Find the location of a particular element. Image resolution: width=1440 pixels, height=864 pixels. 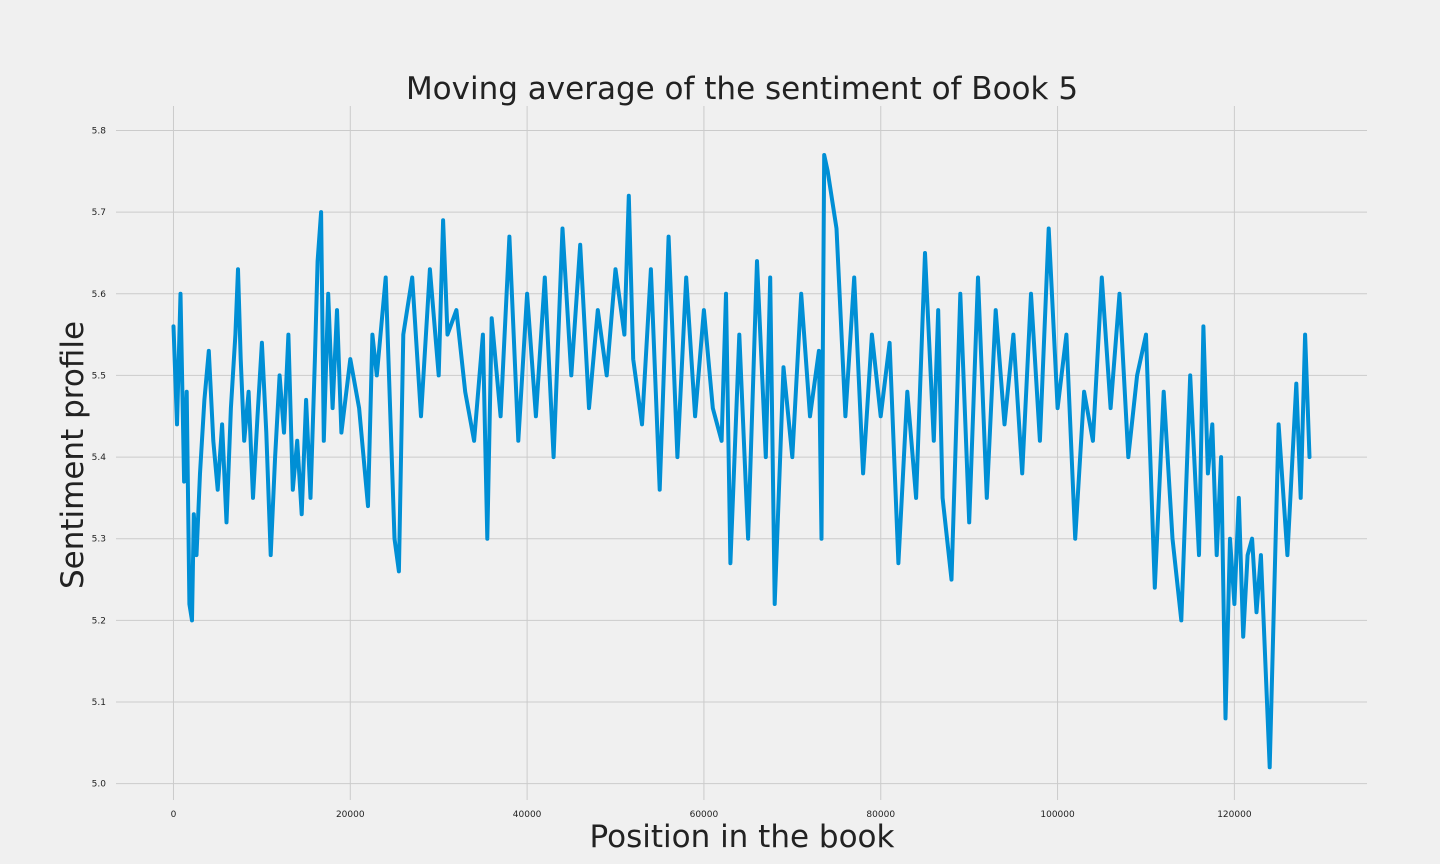

x-axis-label: Position in the book is located at coordinates (742, 837).